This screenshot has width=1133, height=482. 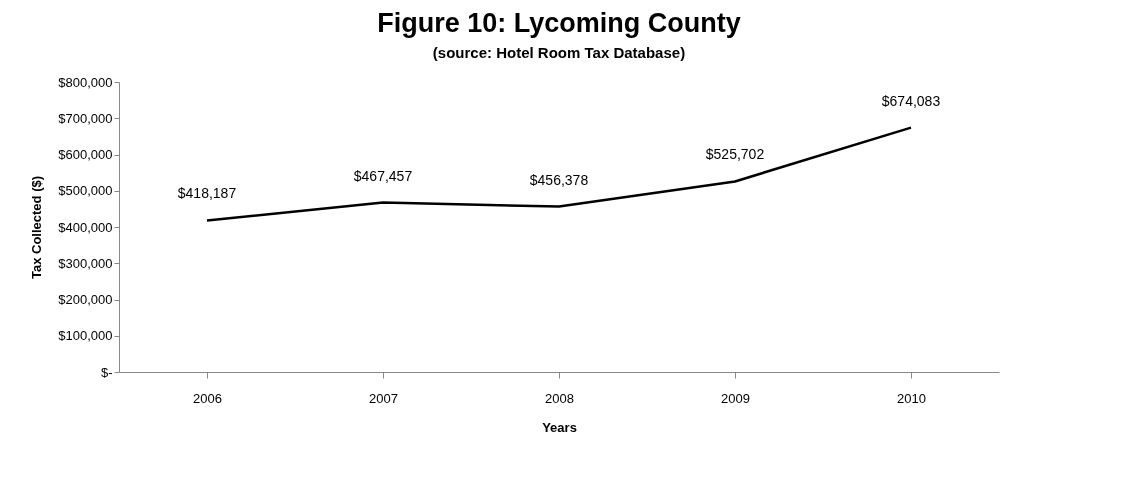 I want to click on x-axis-title: Years, so click(x=559, y=427).